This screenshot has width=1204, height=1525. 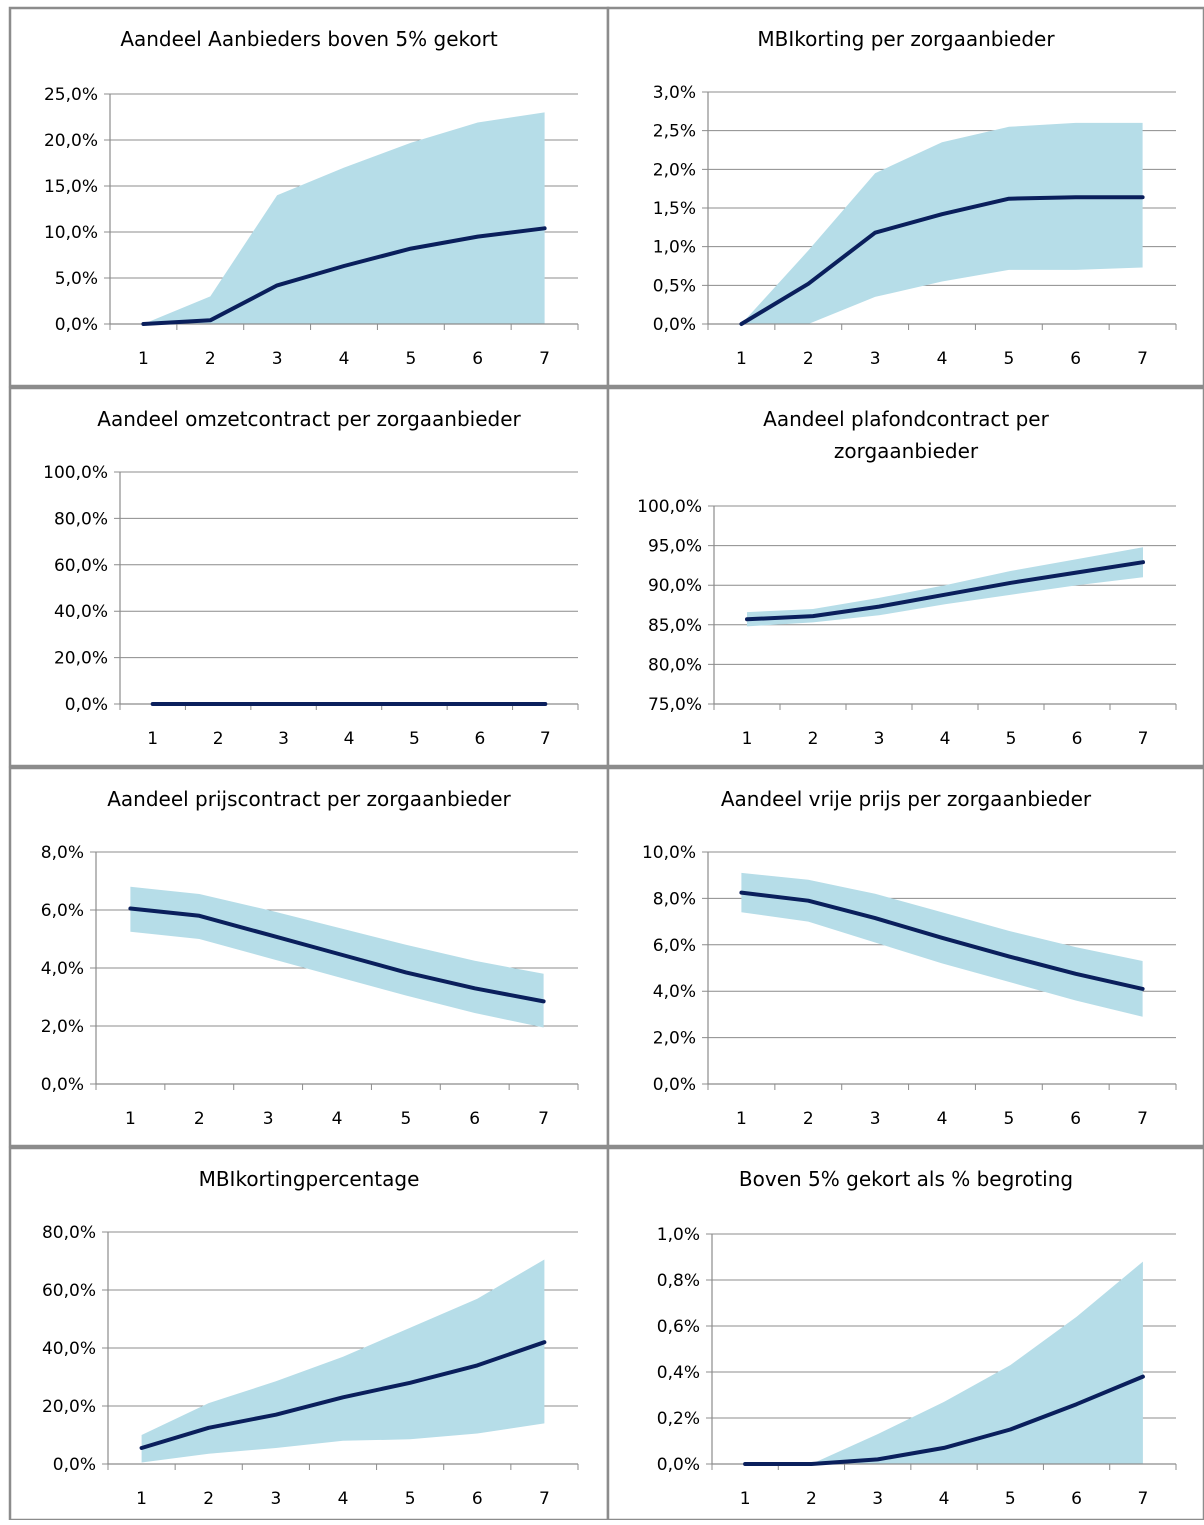 What do you see at coordinates (675, 586) in the screenshot?
I see `y-tick-label: 90,0%` at bounding box center [675, 586].